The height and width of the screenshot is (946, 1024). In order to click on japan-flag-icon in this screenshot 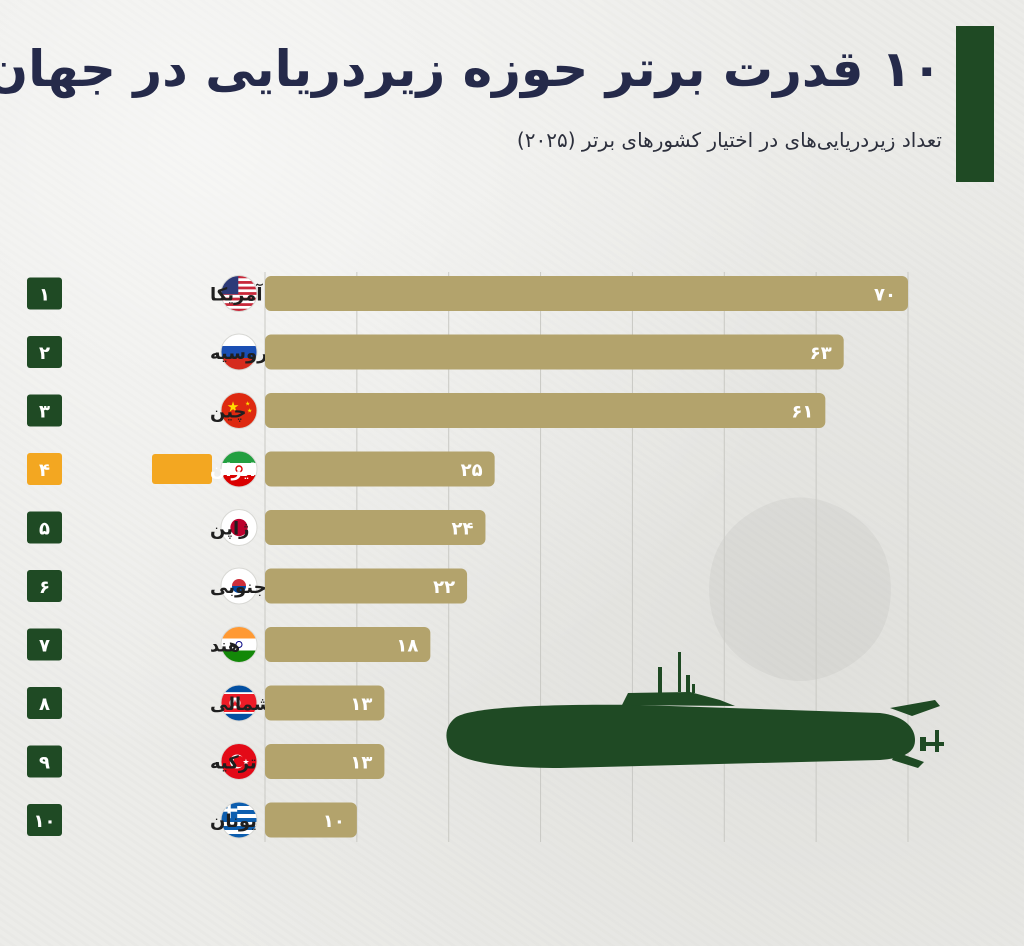, I will do `click(239, 527)`.